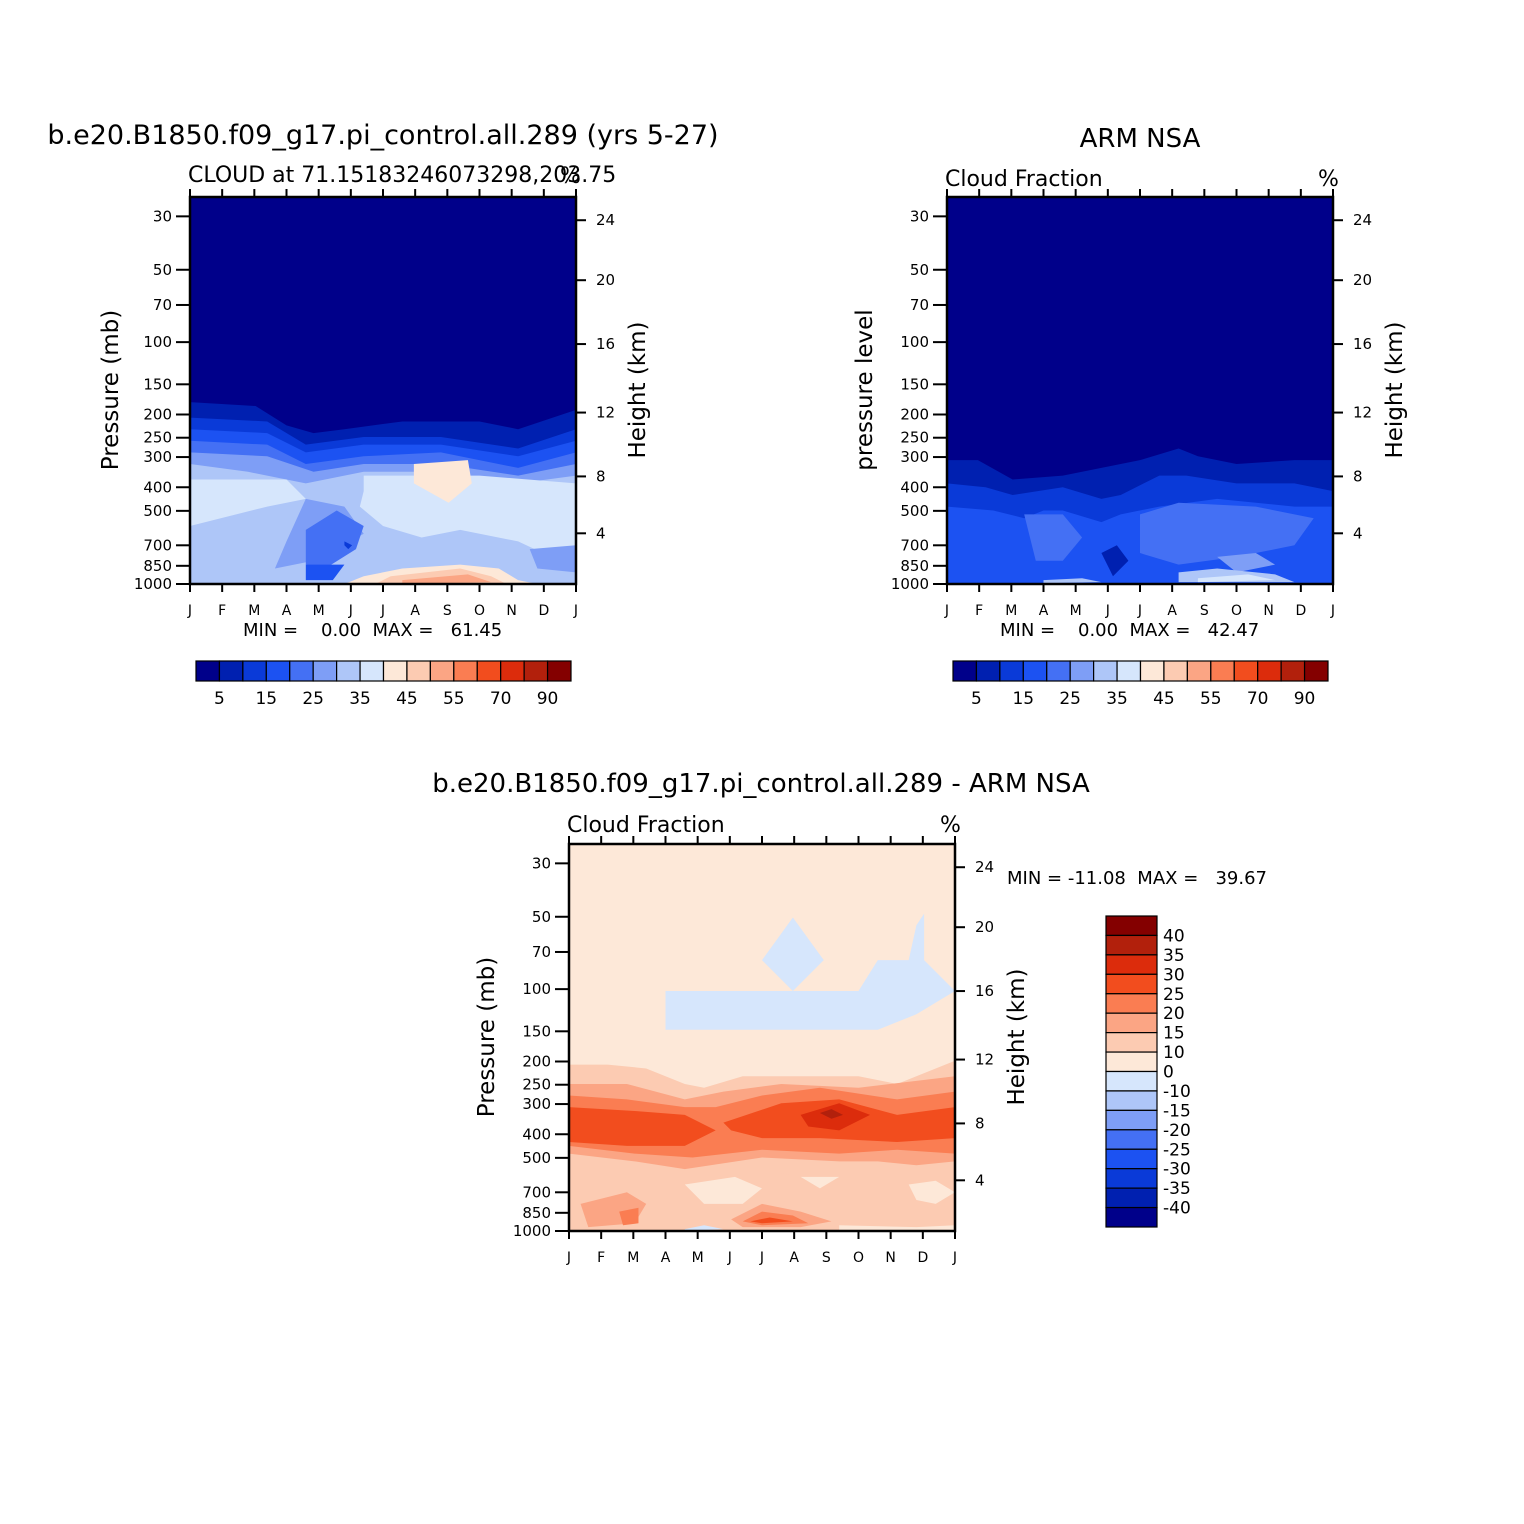 This screenshot has height=1524, width=1524. Describe the element at coordinates (984, 927) in the screenshot. I see `diff-rtick-label: 20` at that location.